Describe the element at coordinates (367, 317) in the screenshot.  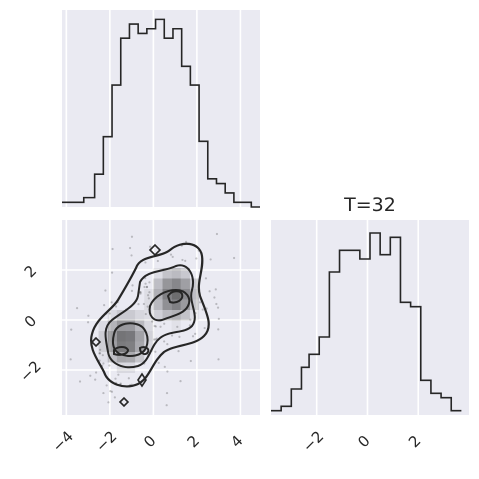
I see `y-marginal-grid` at that location.